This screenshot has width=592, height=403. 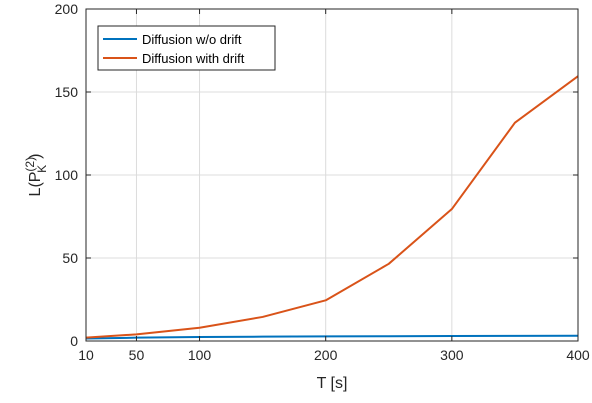 I want to click on legend: Diffusion w/o drift Diffusion with drift, so click(x=186, y=48).